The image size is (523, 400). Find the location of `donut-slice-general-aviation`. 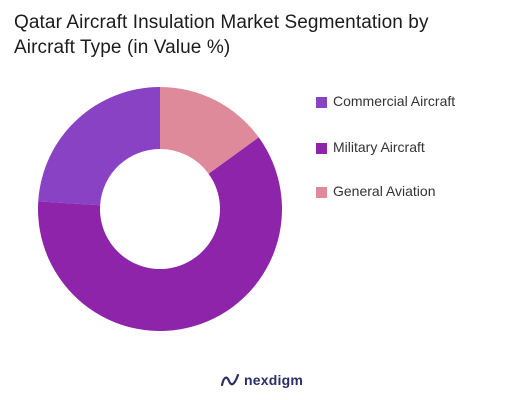

donut-slice-general-aviation is located at coordinates (209, 130).